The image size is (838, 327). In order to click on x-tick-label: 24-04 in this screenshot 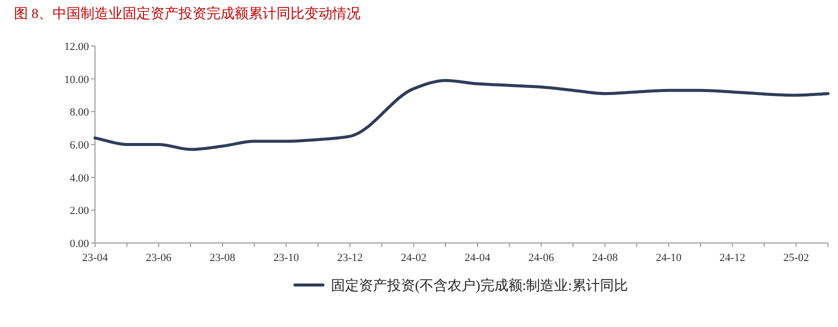, I will do `click(477, 258)`.